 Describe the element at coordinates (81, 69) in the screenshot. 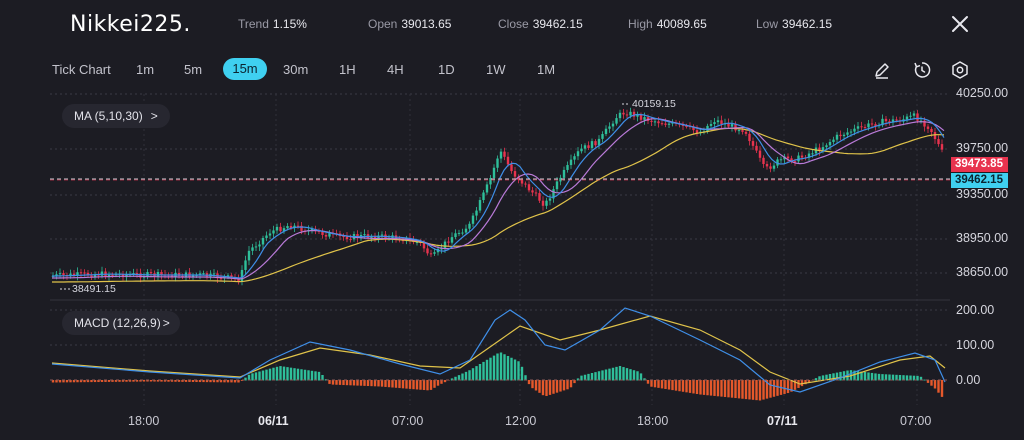

I see `chart-type-label: Tick Chart` at that location.